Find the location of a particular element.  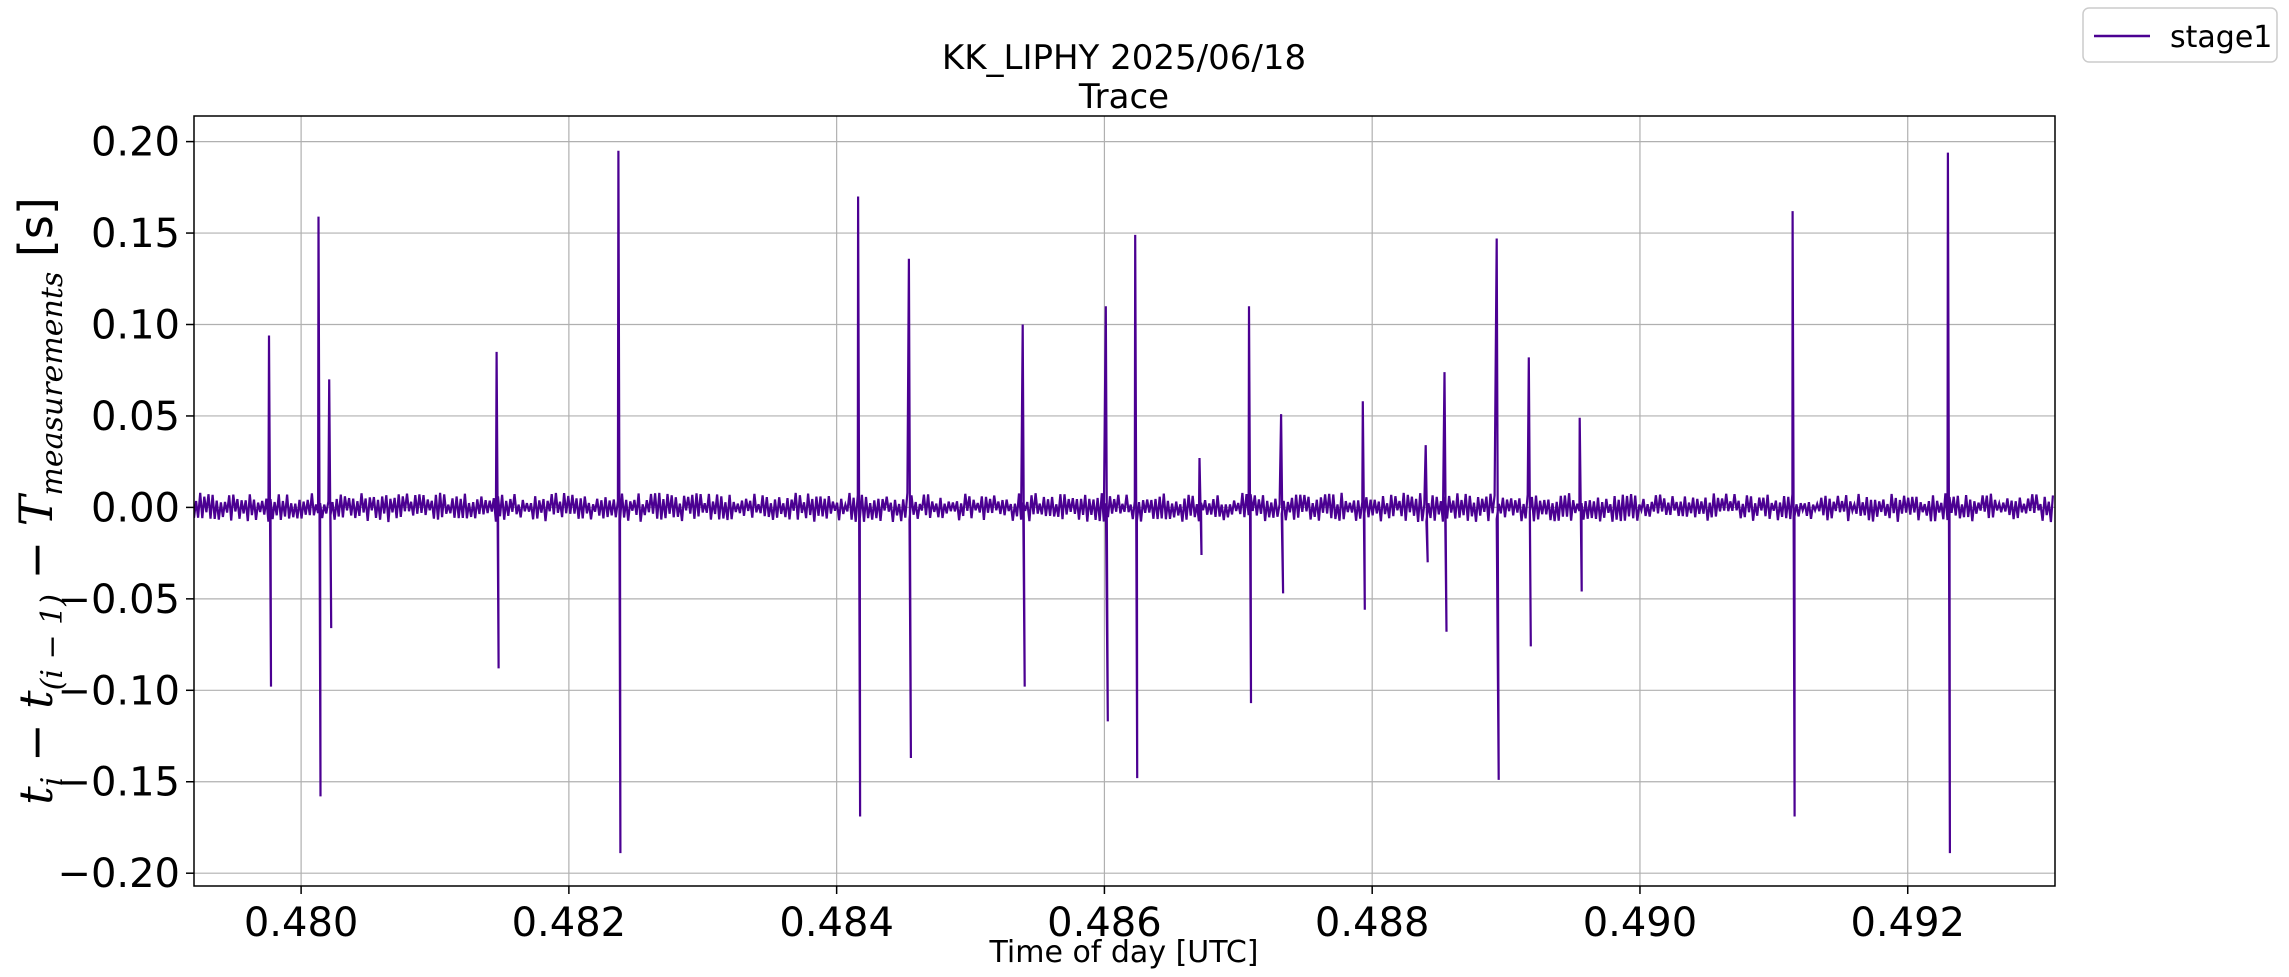

y-axis-ticks: 0.20 0.15 0.10 0.05 0.00 −0.05 −0.10 −0.15 −0.20 is located at coordinates (125, 508).